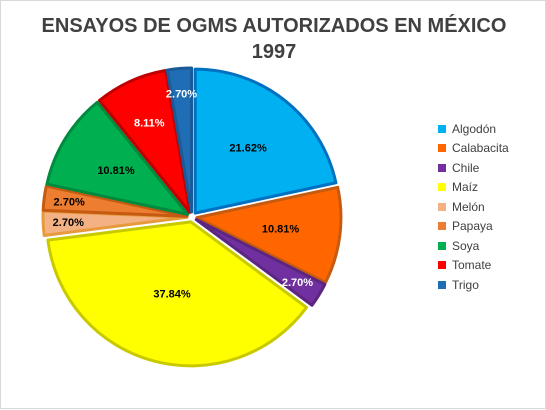  I want to click on legend-label: Chile, so click(466, 167).